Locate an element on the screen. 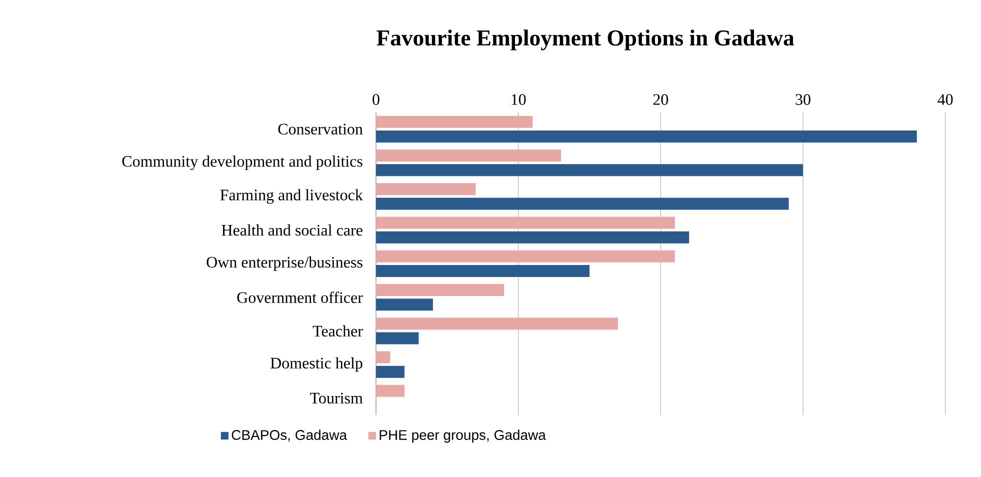 This screenshot has height=477, width=981. x-tick-label: 30 is located at coordinates (803, 99).